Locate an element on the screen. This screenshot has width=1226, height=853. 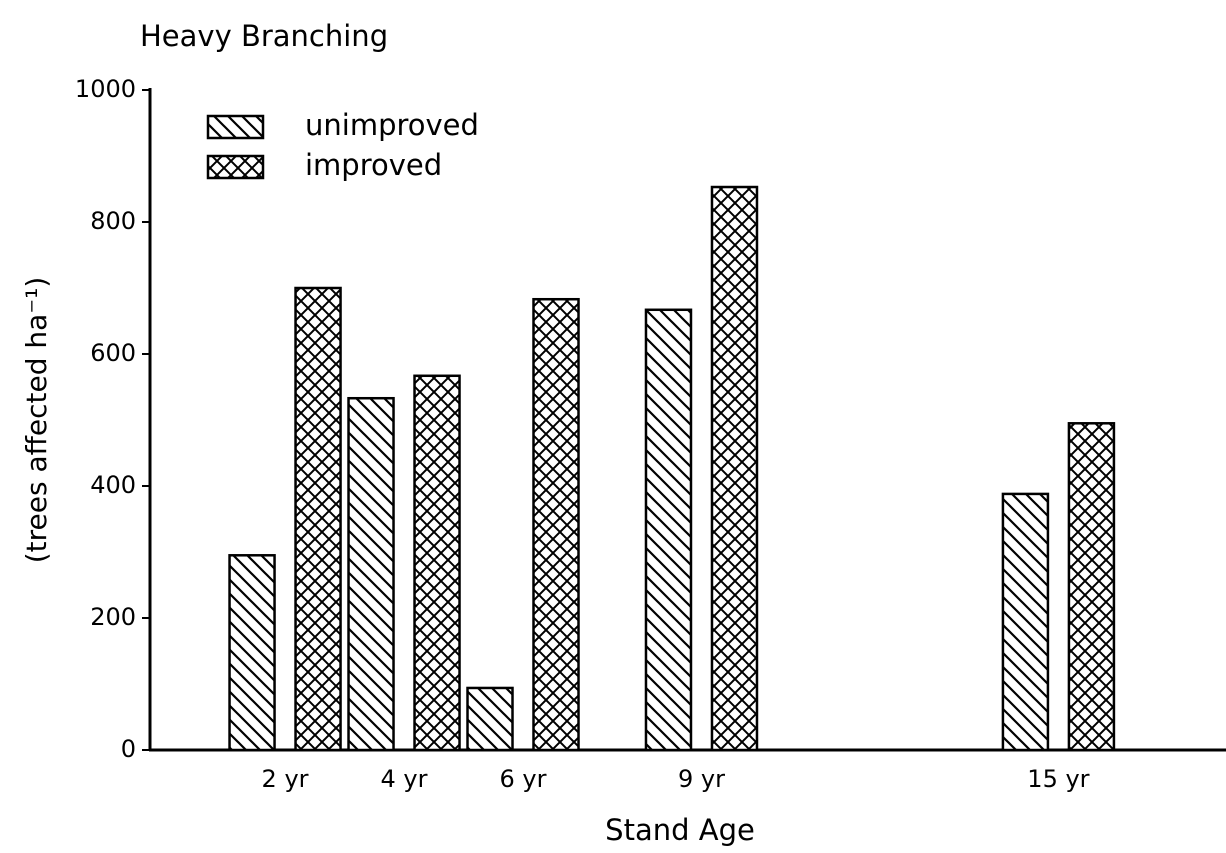
x-tick-label: 4 yr is located at coordinates (404, 779).